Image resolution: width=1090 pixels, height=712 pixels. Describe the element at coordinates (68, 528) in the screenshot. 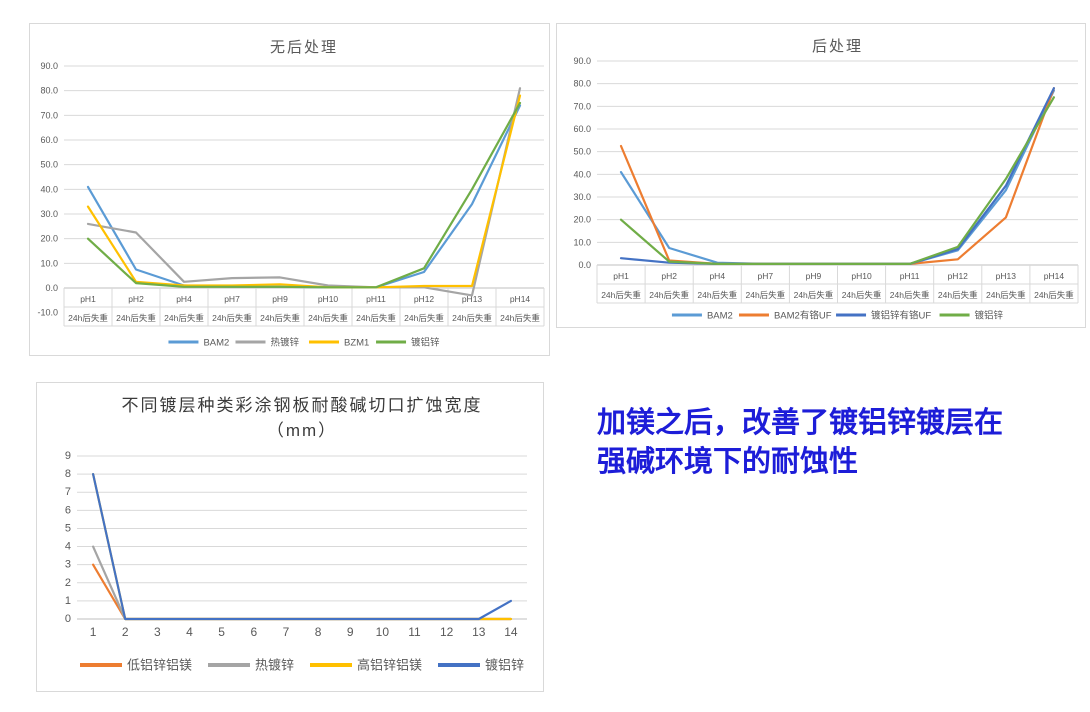

I see `y-tick-label: 5` at that location.